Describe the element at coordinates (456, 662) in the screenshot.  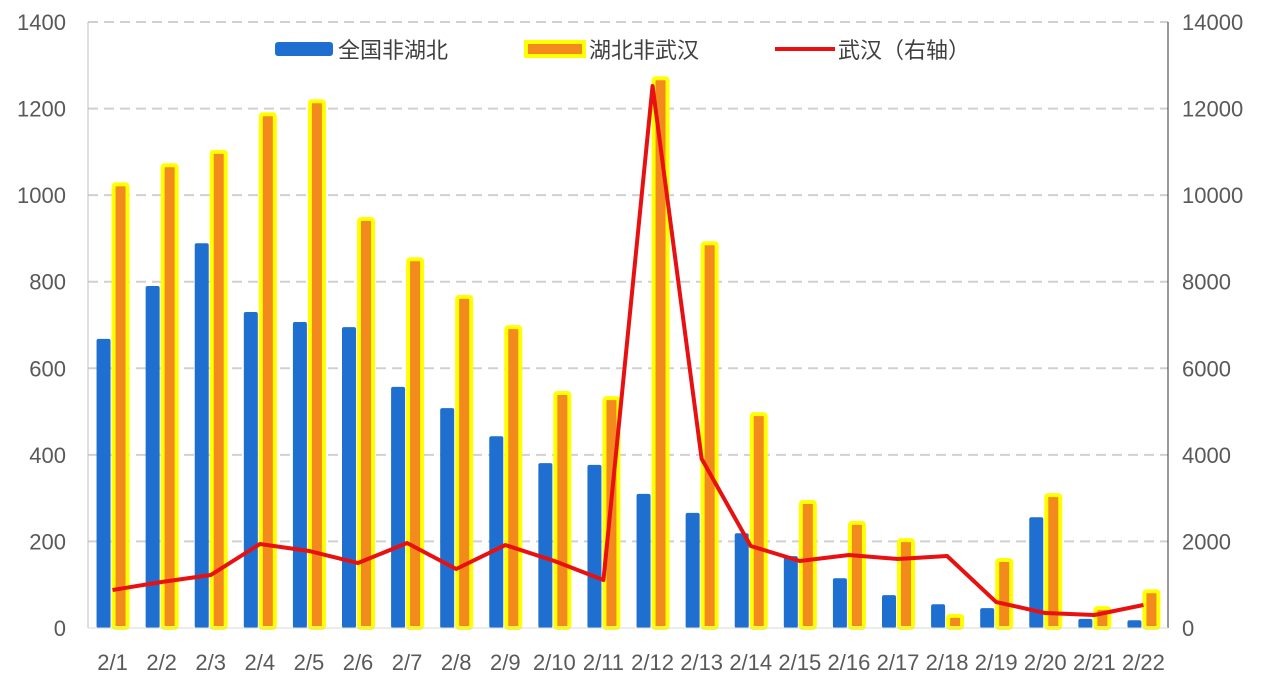
I see `x-tick-label: 2/8` at that location.